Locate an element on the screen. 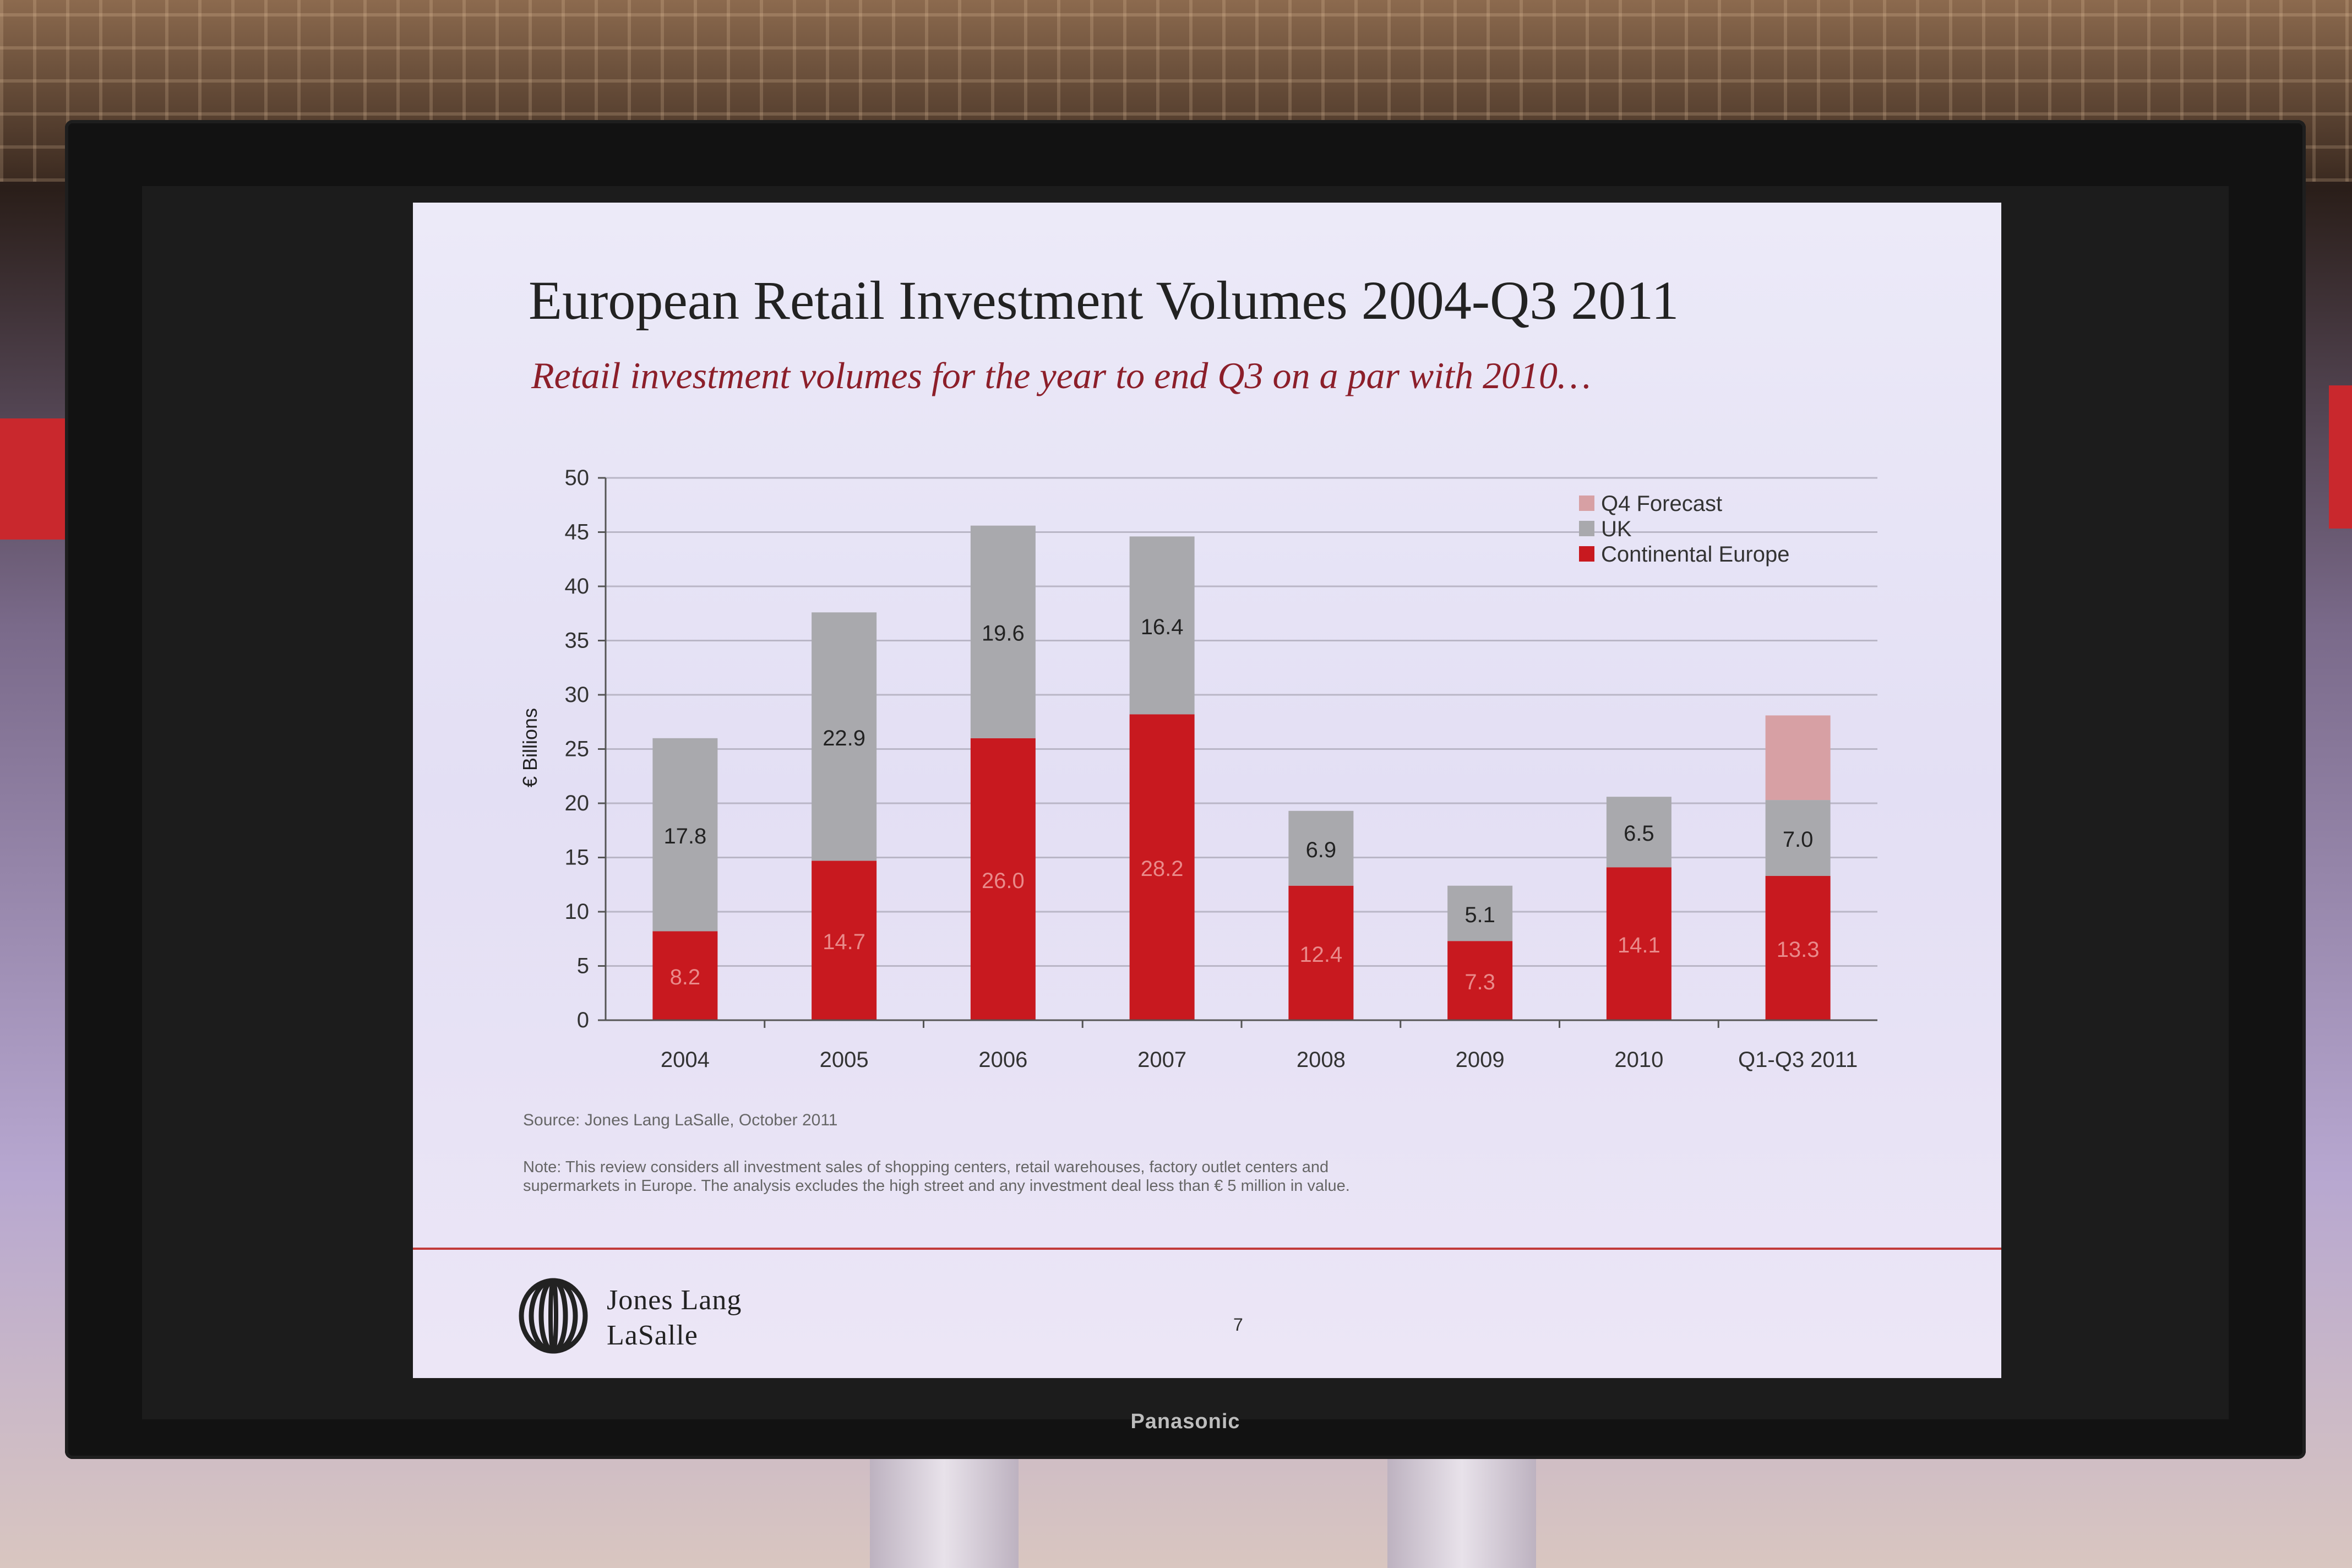 The width and height of the screenshot is (2352, 1568). x-tick-label: 2008 is located at coordinates (1321, 1060).